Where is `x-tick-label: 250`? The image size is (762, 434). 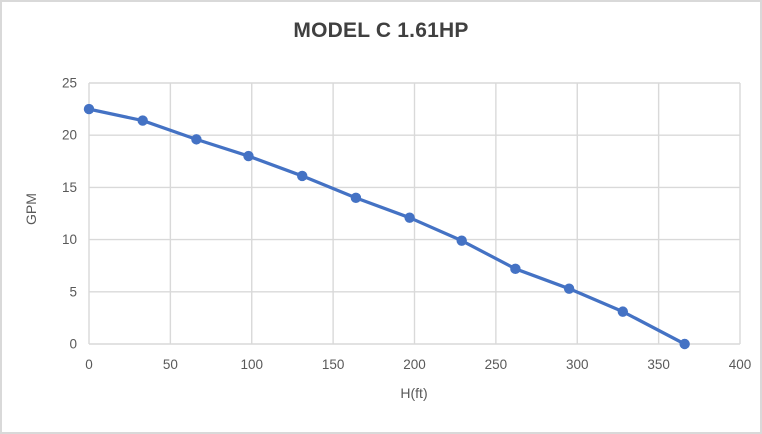
x-tick-label: 250 is located at coordinates (496, 364).